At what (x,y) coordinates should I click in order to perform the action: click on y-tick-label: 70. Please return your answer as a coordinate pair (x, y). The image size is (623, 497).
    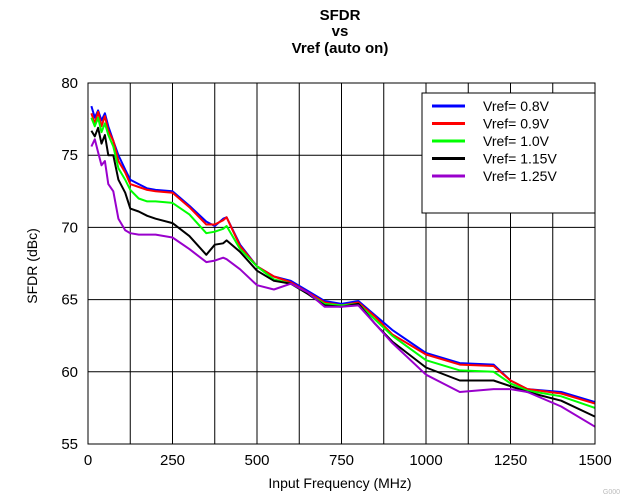
    Looking at the image, I should click on (69, 227).